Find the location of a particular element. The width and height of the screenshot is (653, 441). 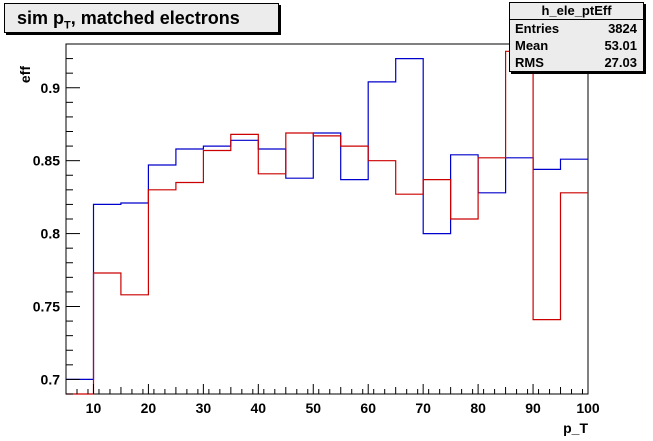

stats-name: h_ele_ptEff is located at coordinates (576, 11).